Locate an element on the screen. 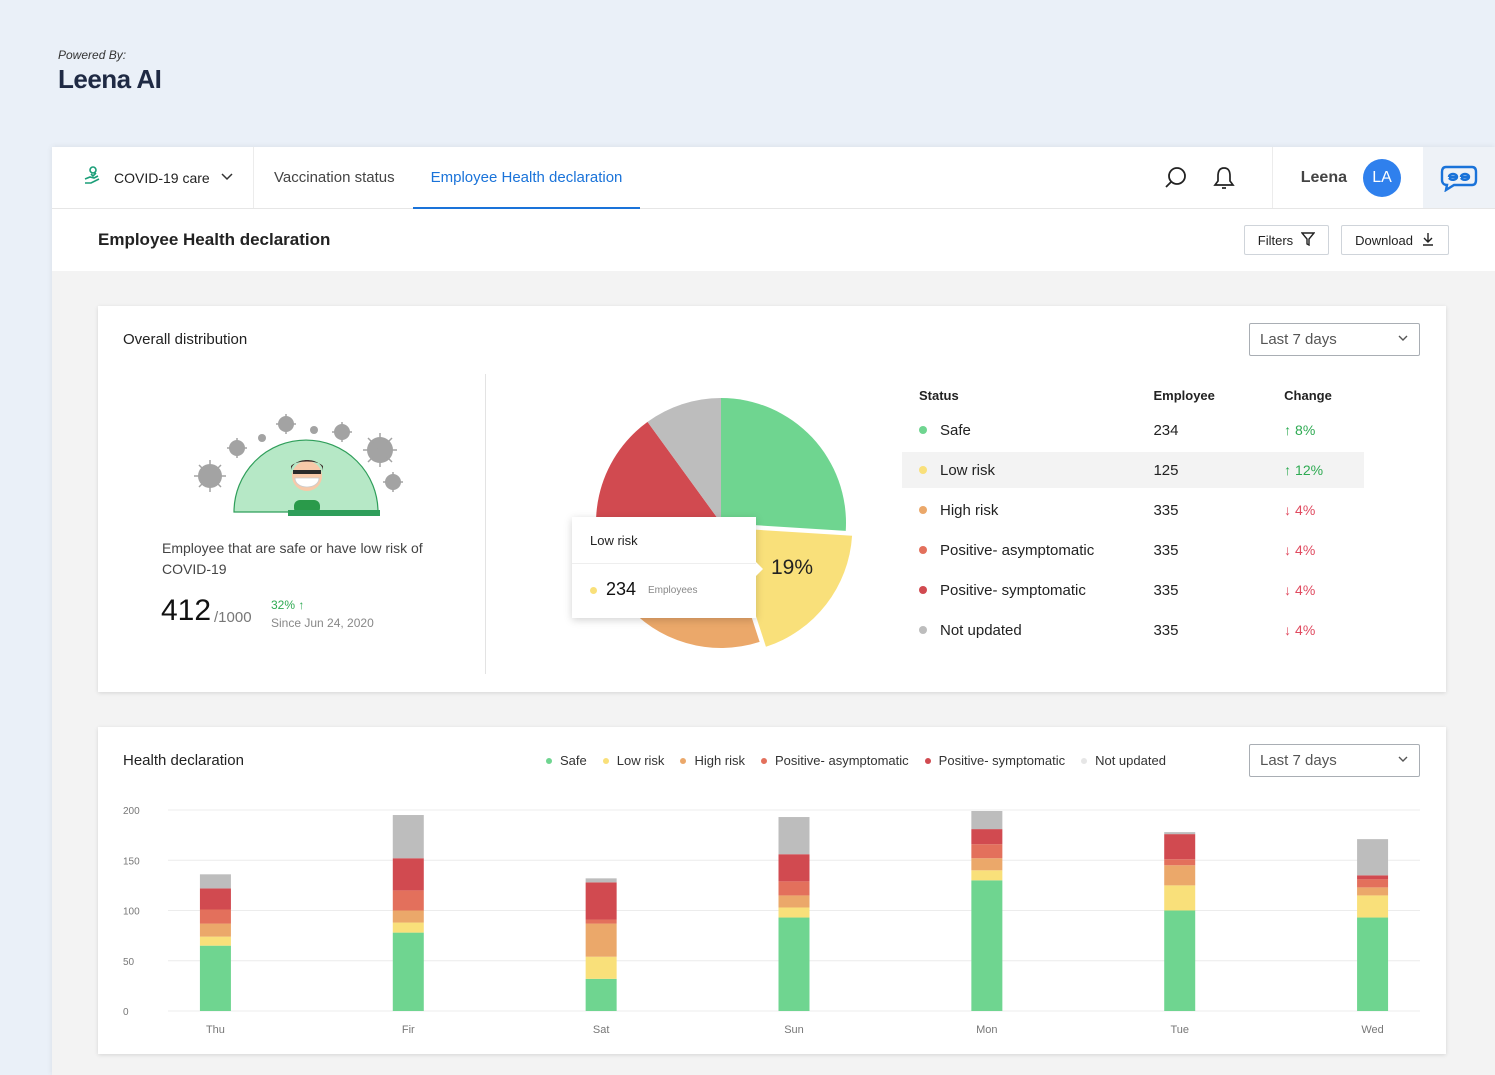 This screenshot has height=1075, width=1495. legend-label: Low risk is located at coordinates (640, 760).